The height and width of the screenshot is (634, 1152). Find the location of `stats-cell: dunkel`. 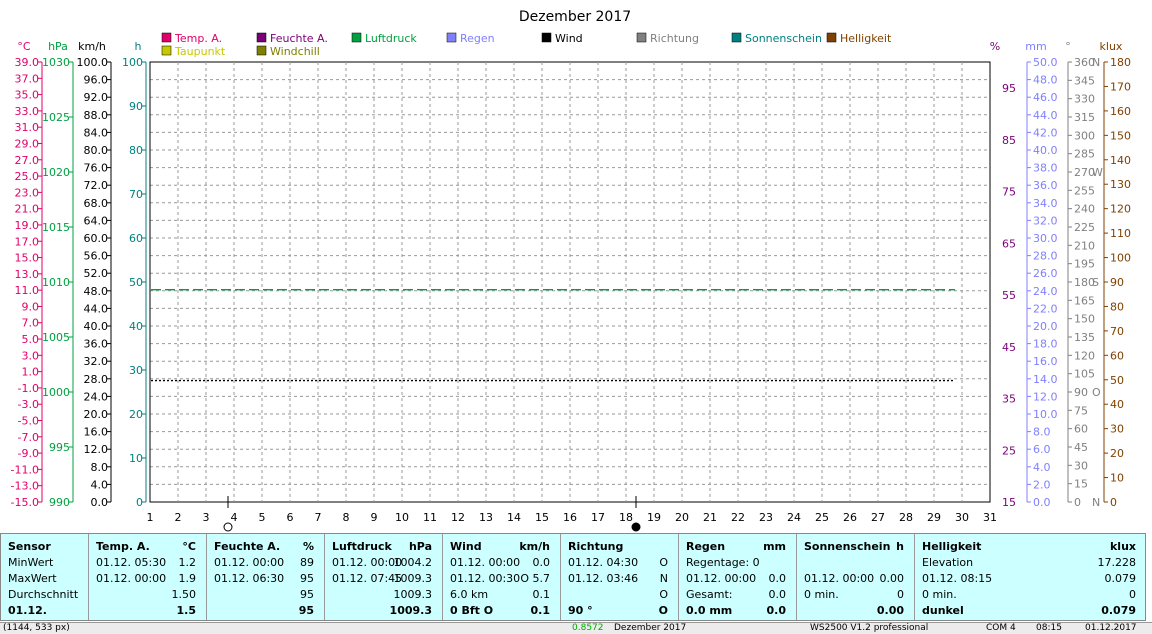

stats-cell: dunkel is located at coordinates (943, 610).